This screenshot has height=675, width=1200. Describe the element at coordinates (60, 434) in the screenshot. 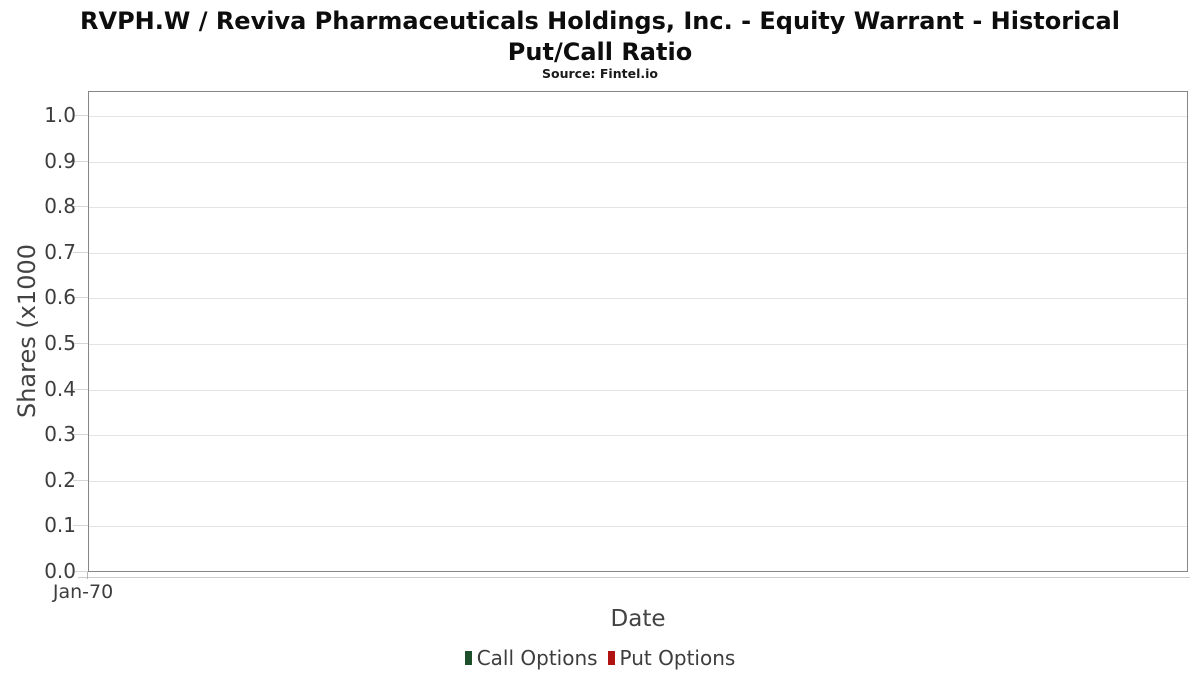

I see `y-tick-label: 0.3` at that location.